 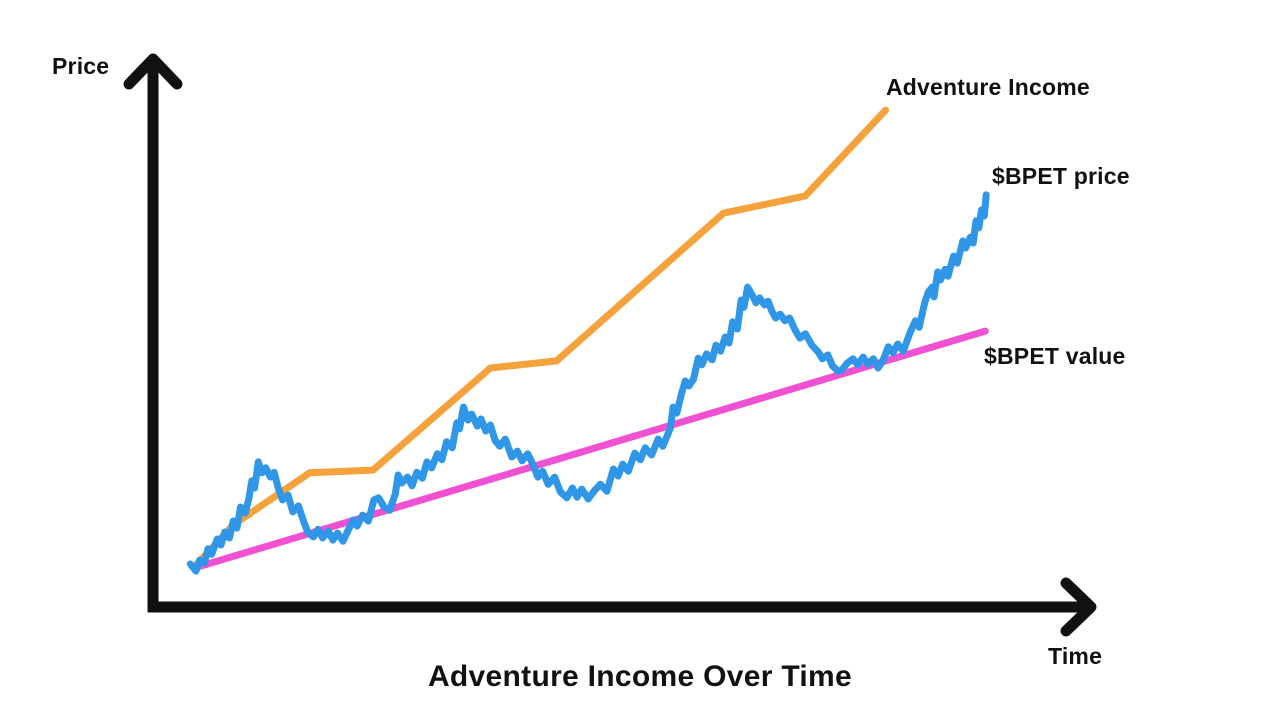 What do you see at coordinates (1078, 607) in the screenshot?
I see `x-axis-arrowhead-icon` at bounding box center [1078, 607].